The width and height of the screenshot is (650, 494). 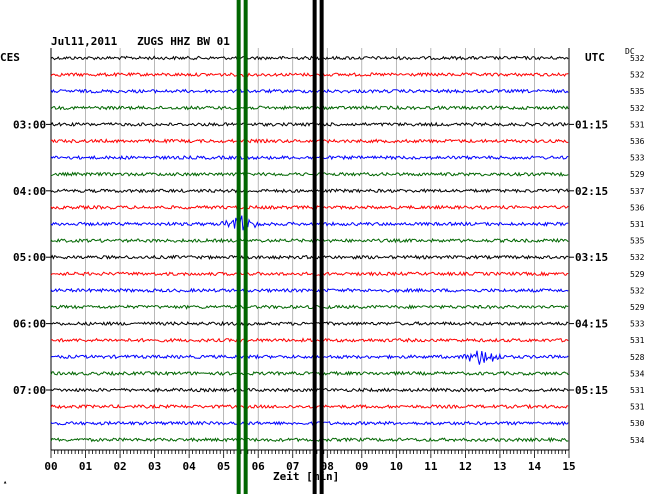 I want to click on left-time-label: 05:00, so click(x=29, y=257).